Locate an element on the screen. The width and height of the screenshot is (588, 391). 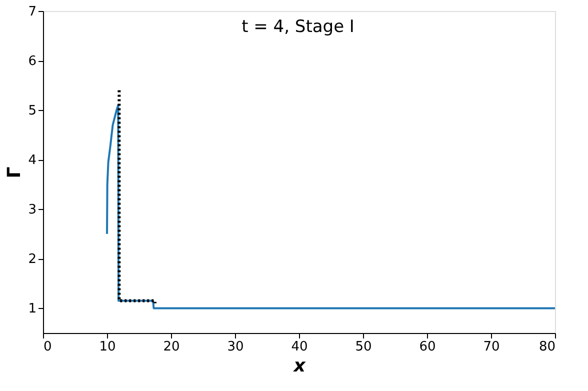
y-tick-label: 5 is located at coordinates (32, 111).